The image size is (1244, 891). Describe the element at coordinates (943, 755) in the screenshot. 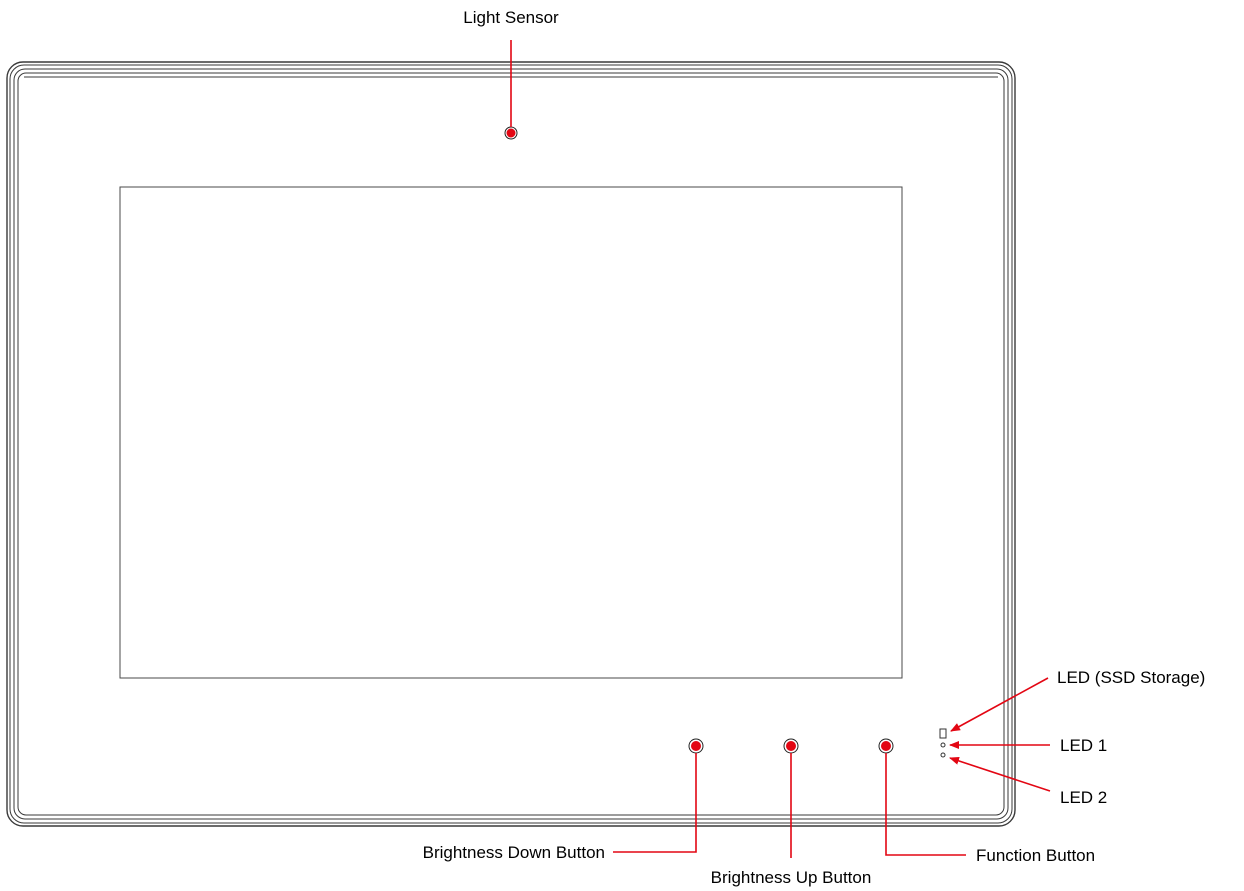

I see `led-2-indicator` at that location.